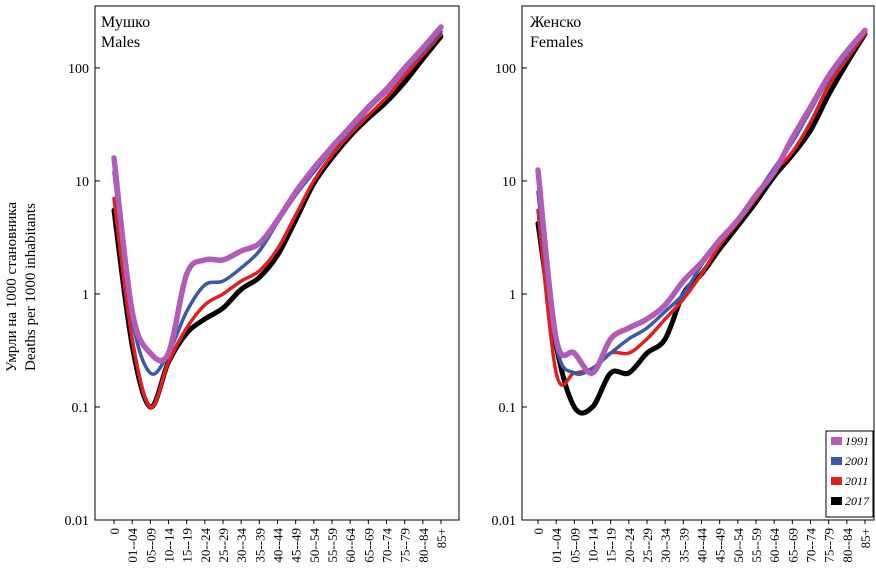 This screenshot has width=876, height=574. I want to click on panel-title: Мушко, so click(125, 22).